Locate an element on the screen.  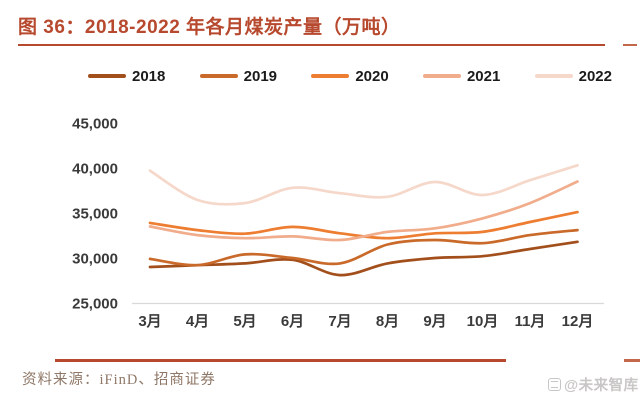
title-underline is located at coordinates (311, 45).